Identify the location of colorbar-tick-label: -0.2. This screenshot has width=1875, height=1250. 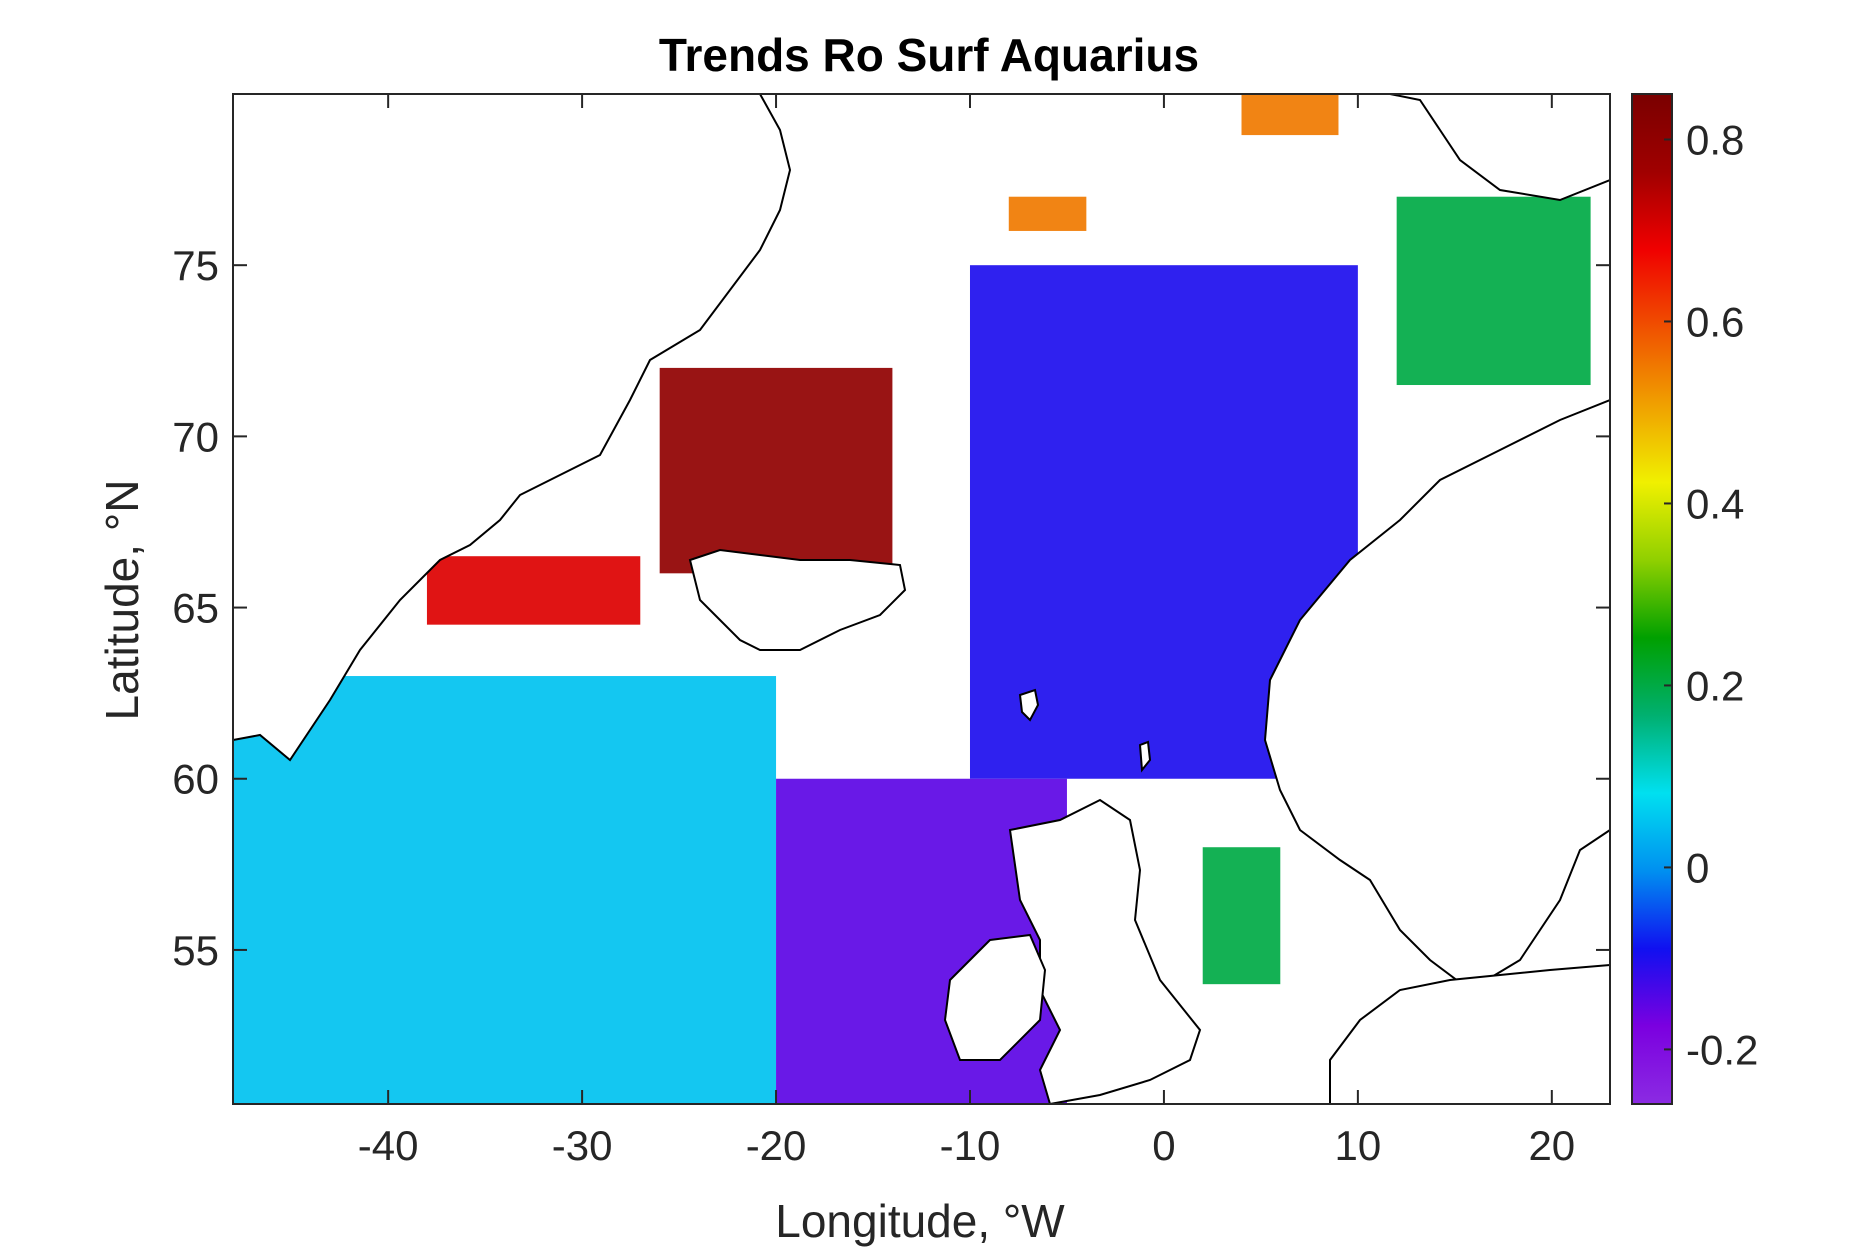
(1722, 1049).